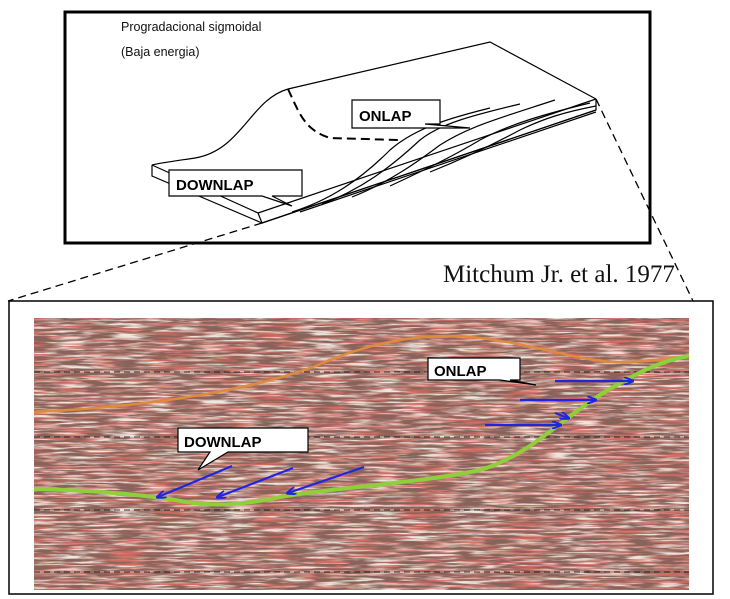 The width and height of the screenshot is (730, 599). What do you see at coordinates (361, 374) in the screenshot?
I see `orange-horizon-line` at bounding box center [361, 374].